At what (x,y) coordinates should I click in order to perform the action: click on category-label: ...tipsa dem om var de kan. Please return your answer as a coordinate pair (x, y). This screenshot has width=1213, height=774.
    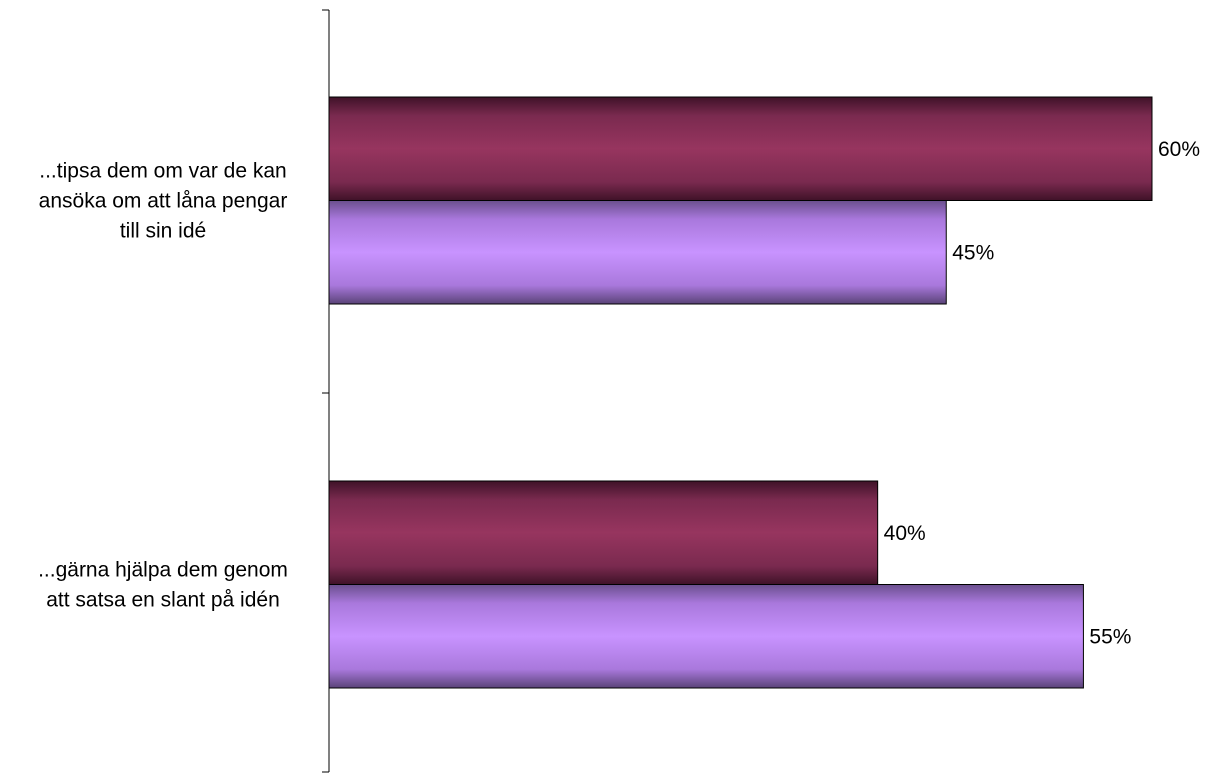
    Looking at the image, I should click on (162, 171).